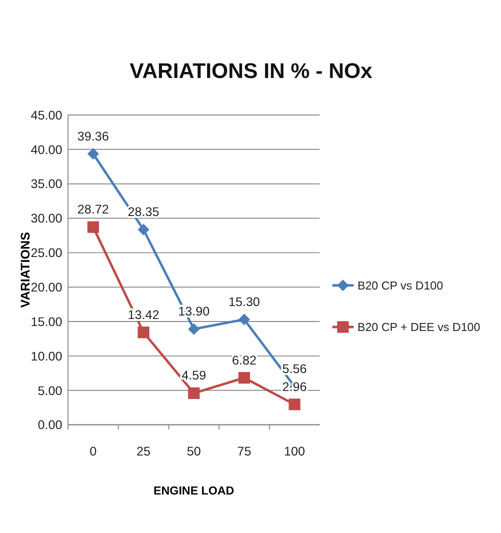 This screenshot has width=501, height=533. Describe the element at coordinates (46, 219) in the screenshot. I see `y-tick-label: 30.00` at that location.